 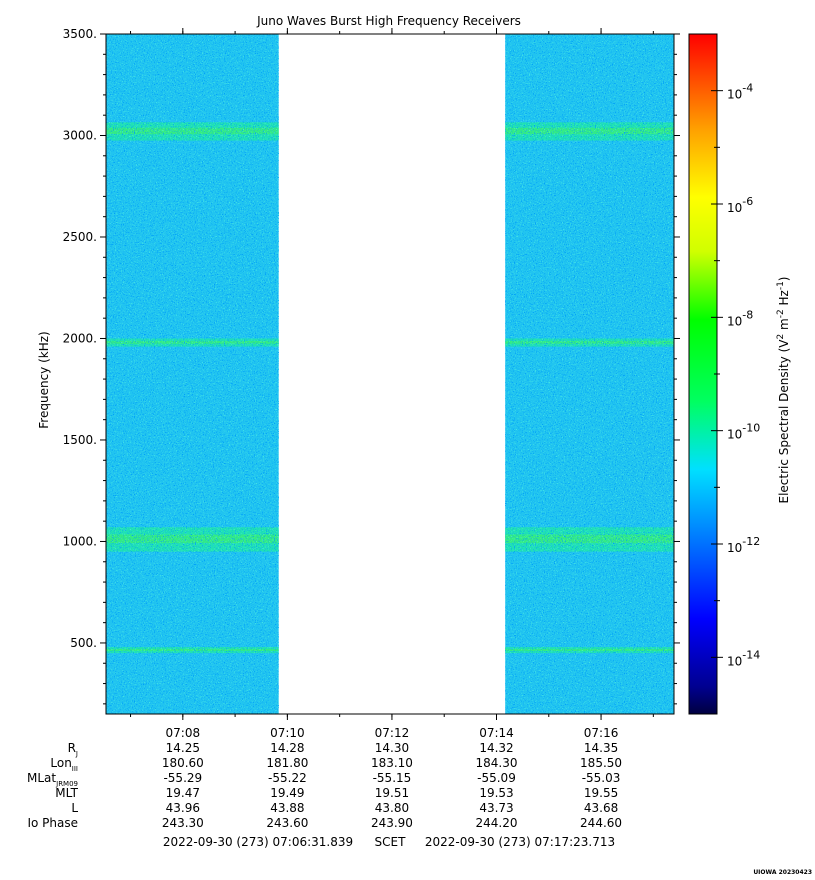 What do you see at coordinates (391, 842) in the screenshot?
I see `footer-scet: SCET` at bounding box center [391, 842].